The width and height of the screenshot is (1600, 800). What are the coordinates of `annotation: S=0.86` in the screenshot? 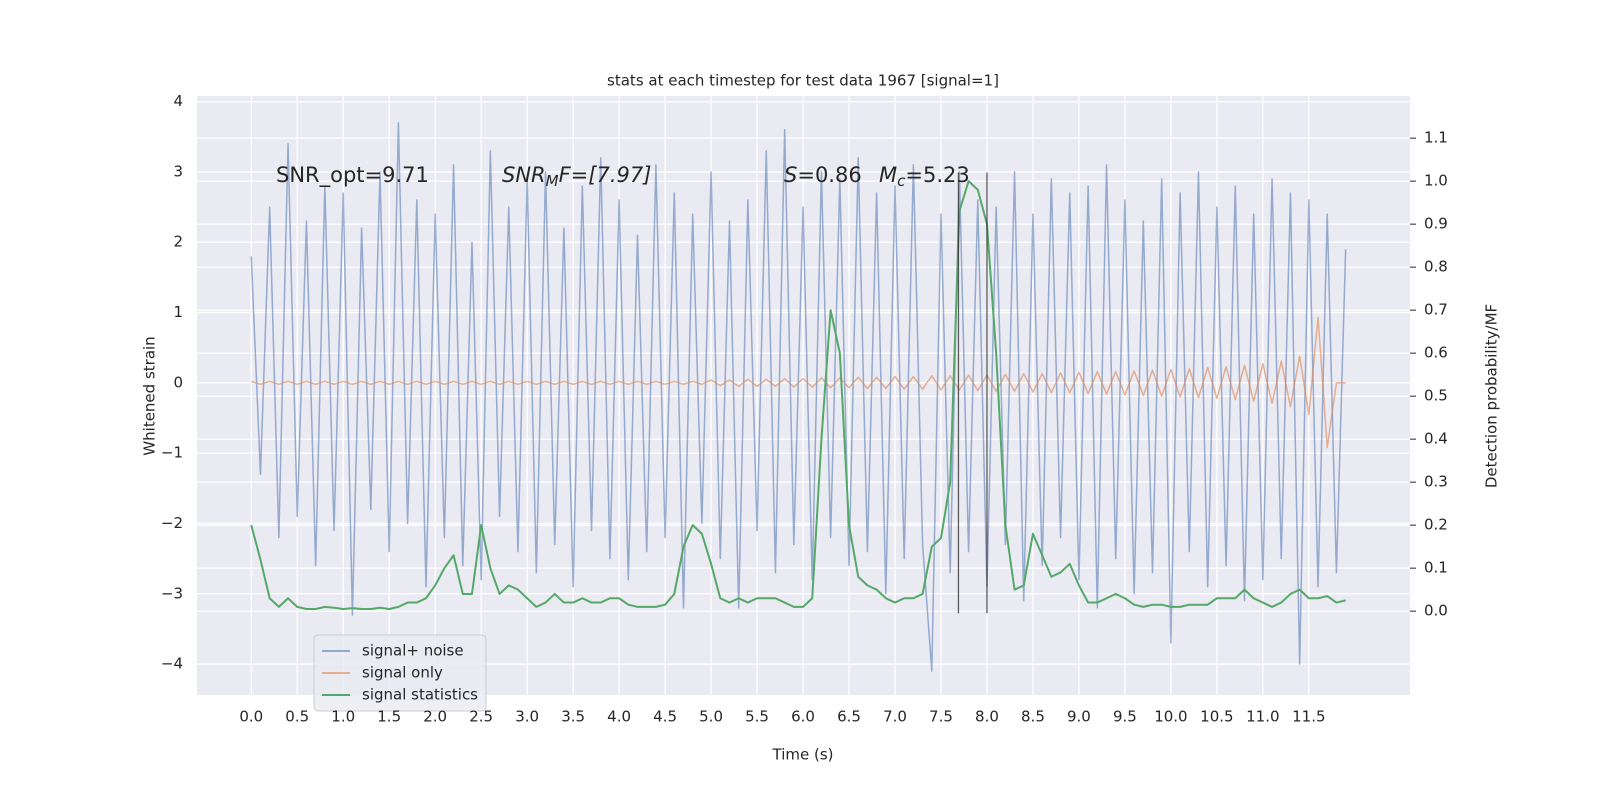 It's located at (823, 175).